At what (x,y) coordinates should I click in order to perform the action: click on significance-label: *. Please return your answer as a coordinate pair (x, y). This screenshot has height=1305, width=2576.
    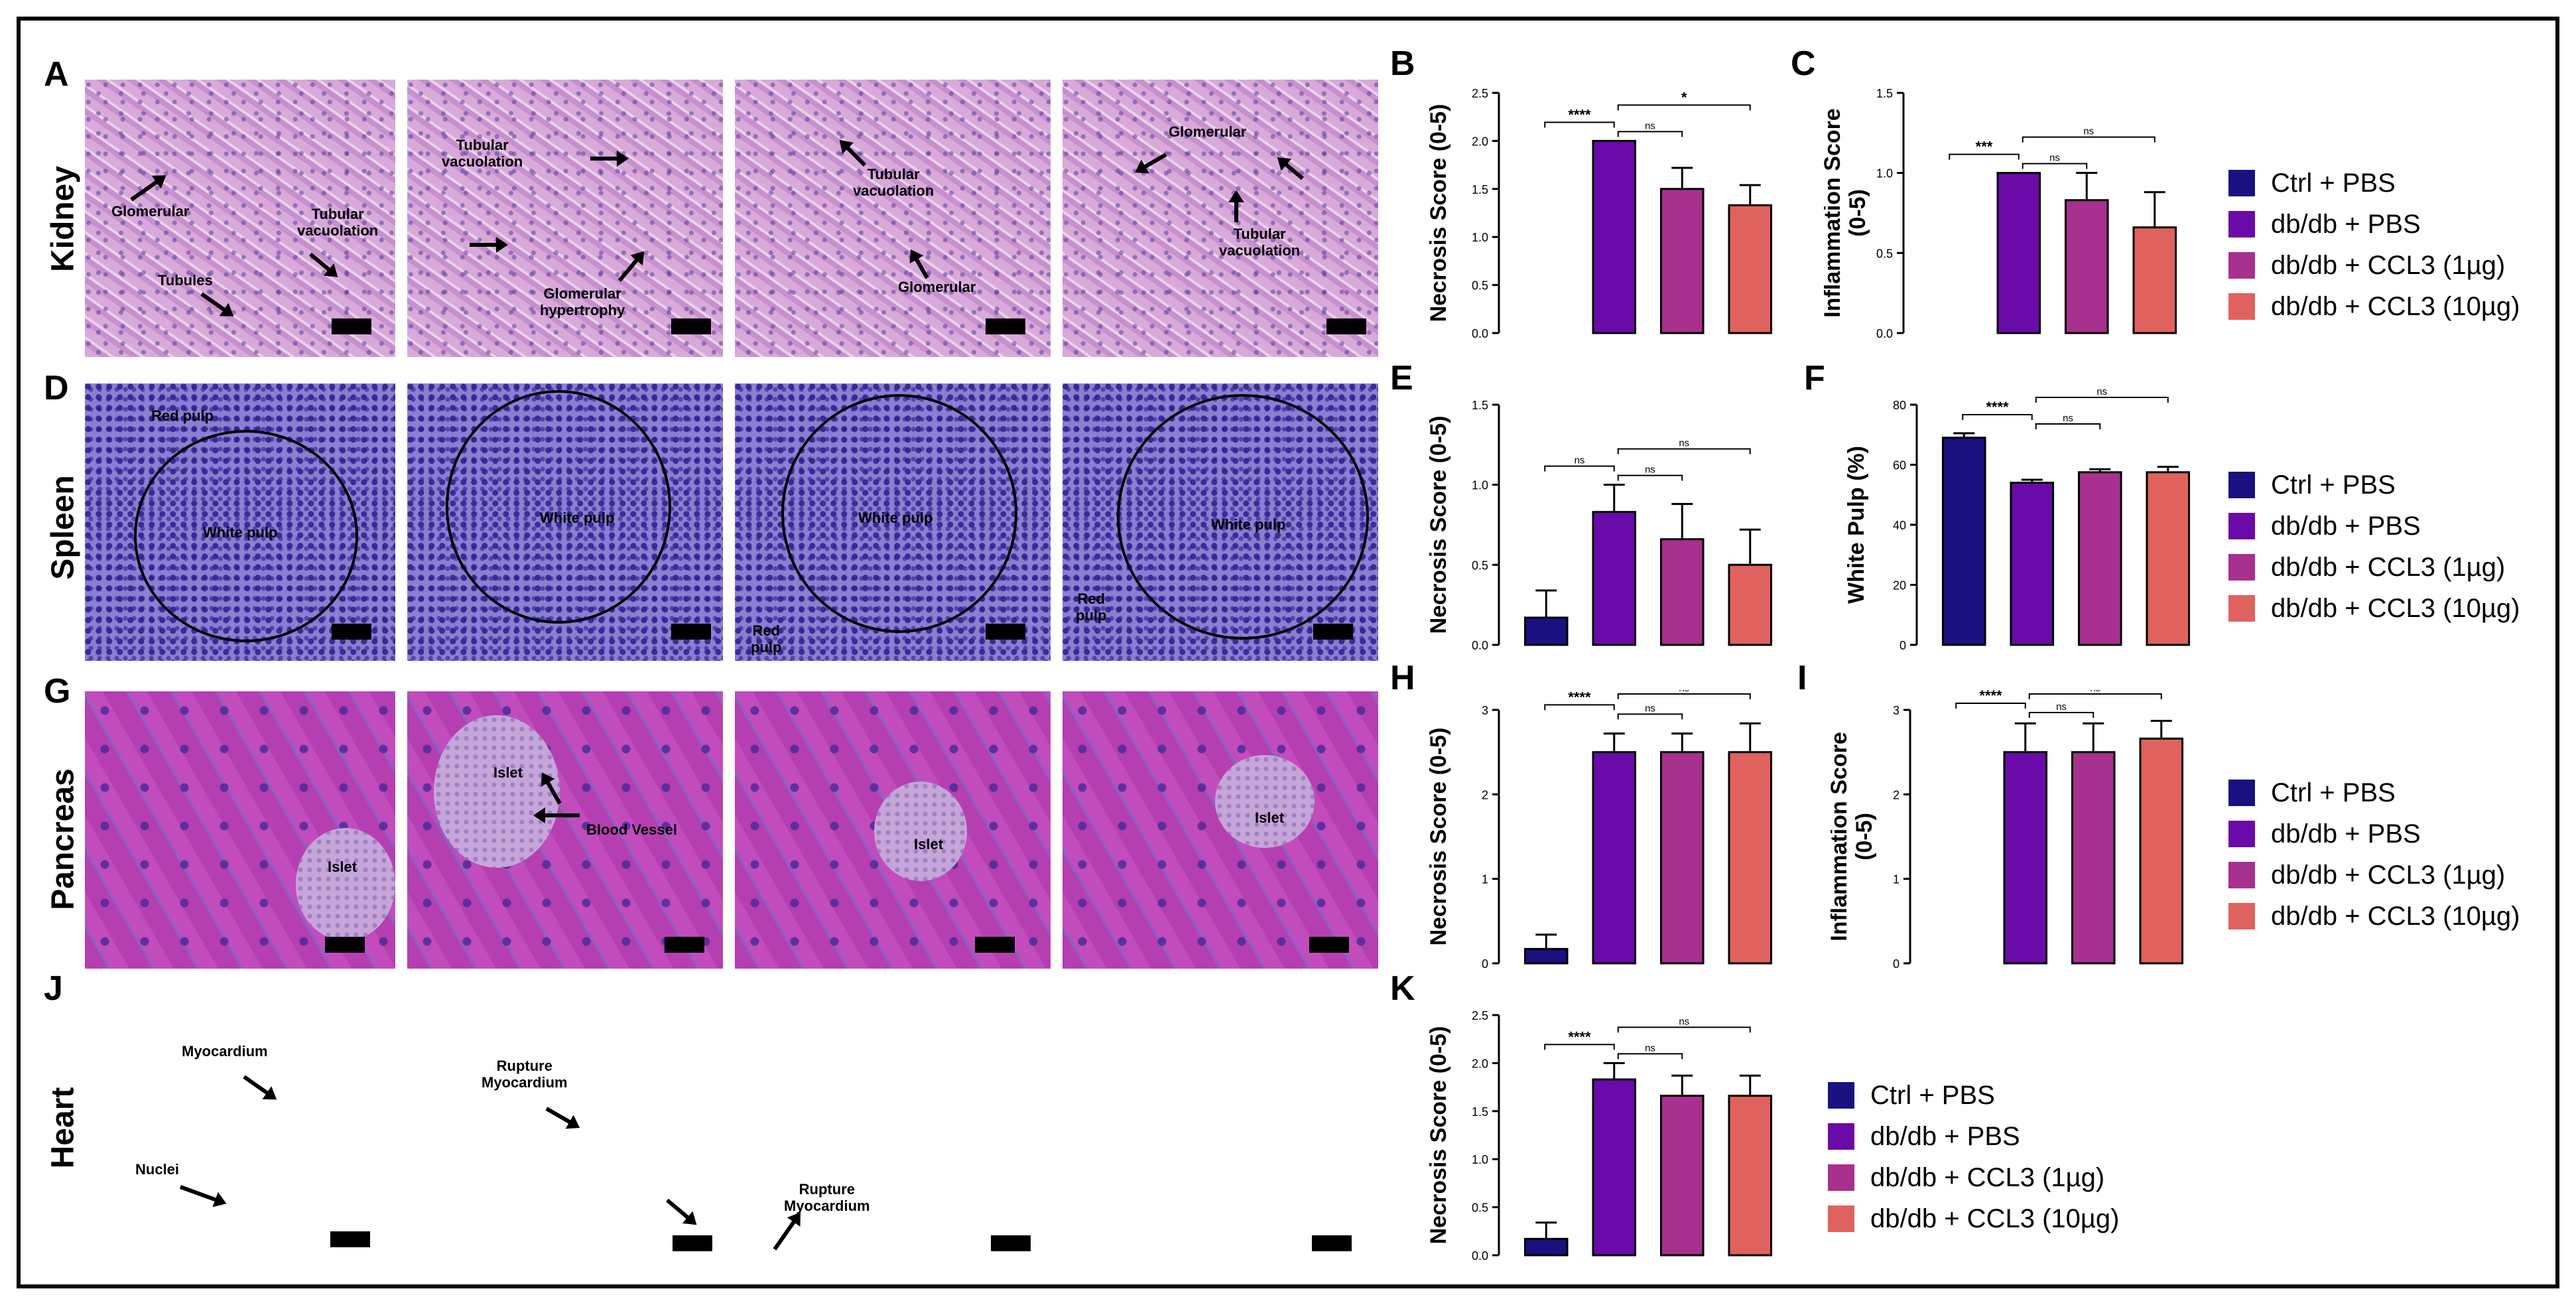
    Looking at the image, I should click on (1684, 97).